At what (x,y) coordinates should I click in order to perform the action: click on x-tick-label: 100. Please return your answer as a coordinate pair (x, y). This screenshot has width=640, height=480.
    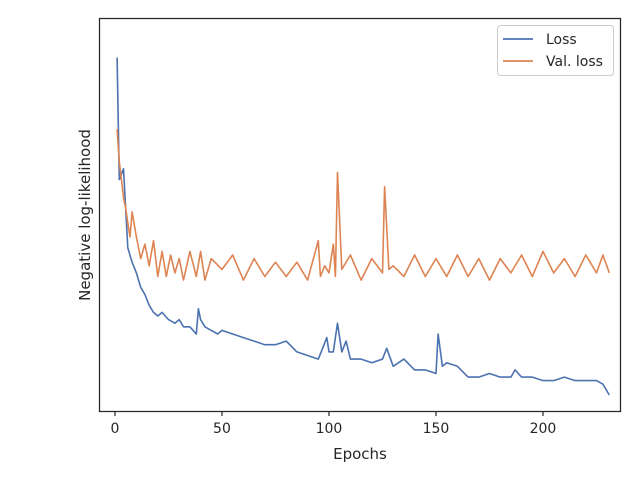
    Looking at the image, I should click on (329, 429).